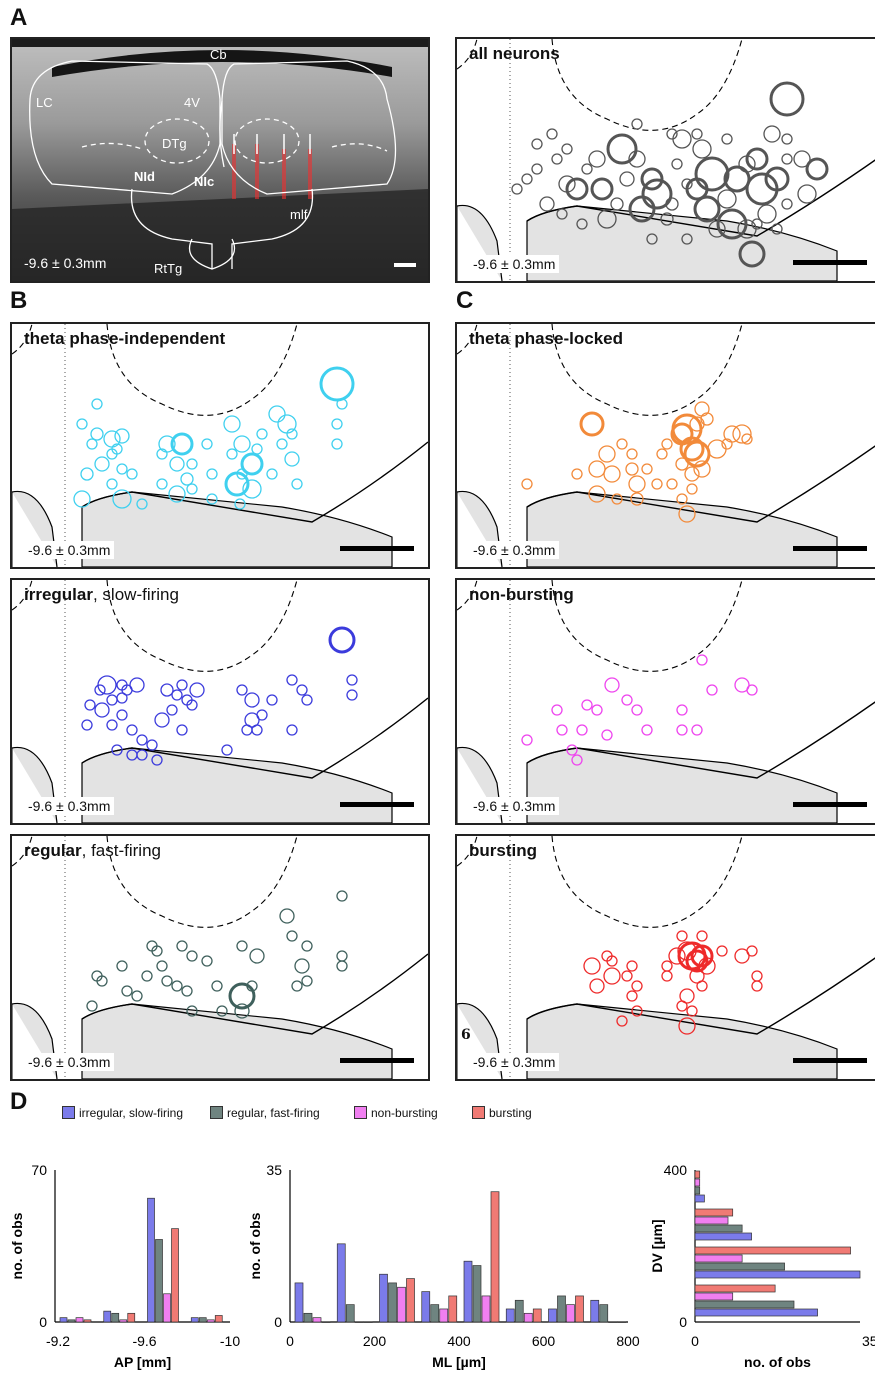 The height and width of the screenshot is (1373, 875). I want to click on label-nic: NIc, so click(204, 181).